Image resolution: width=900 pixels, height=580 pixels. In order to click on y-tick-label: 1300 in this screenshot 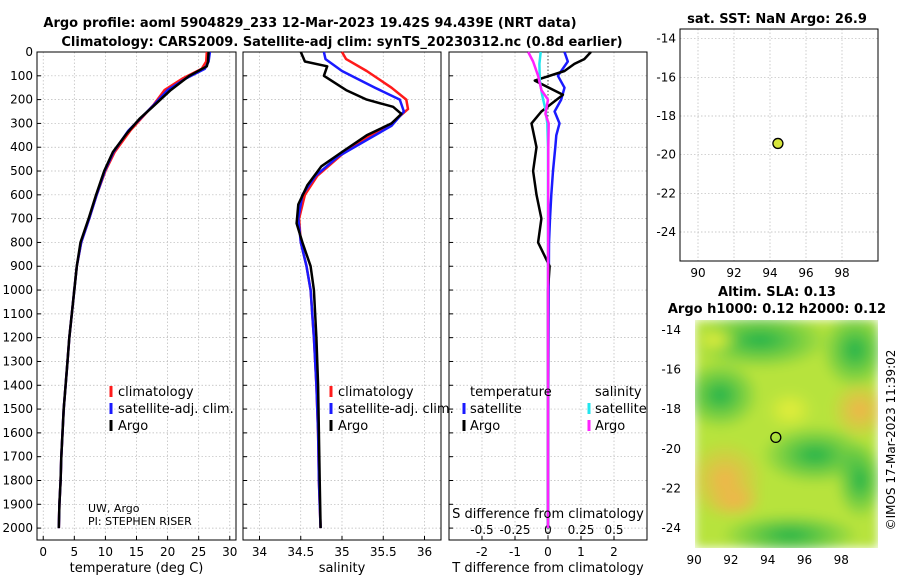, I will do `click(17, 361)`.